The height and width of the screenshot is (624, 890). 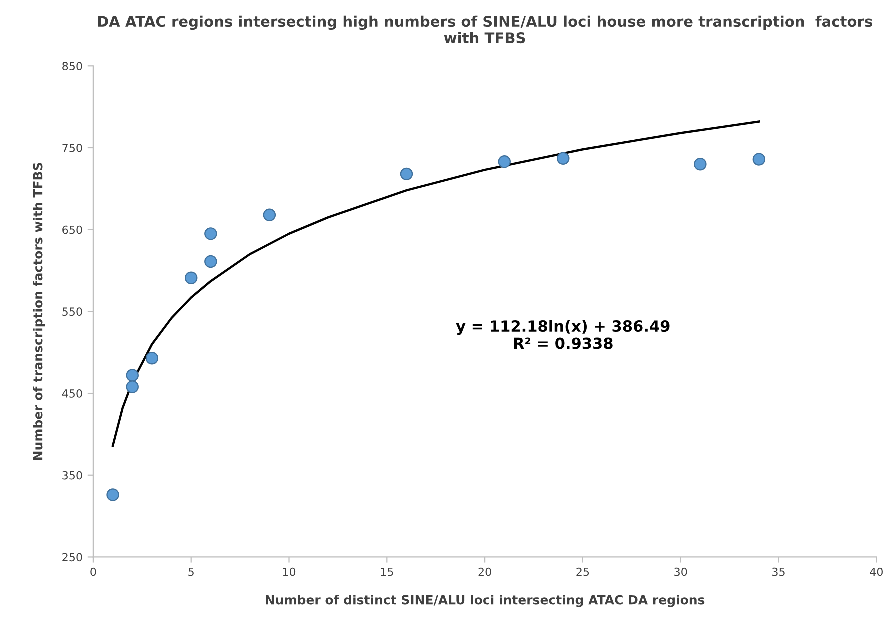 What do you see at coordinates (485, 572) in the screenshot?
I see `x-tick-label: 20` at bounding box center [485, 572].